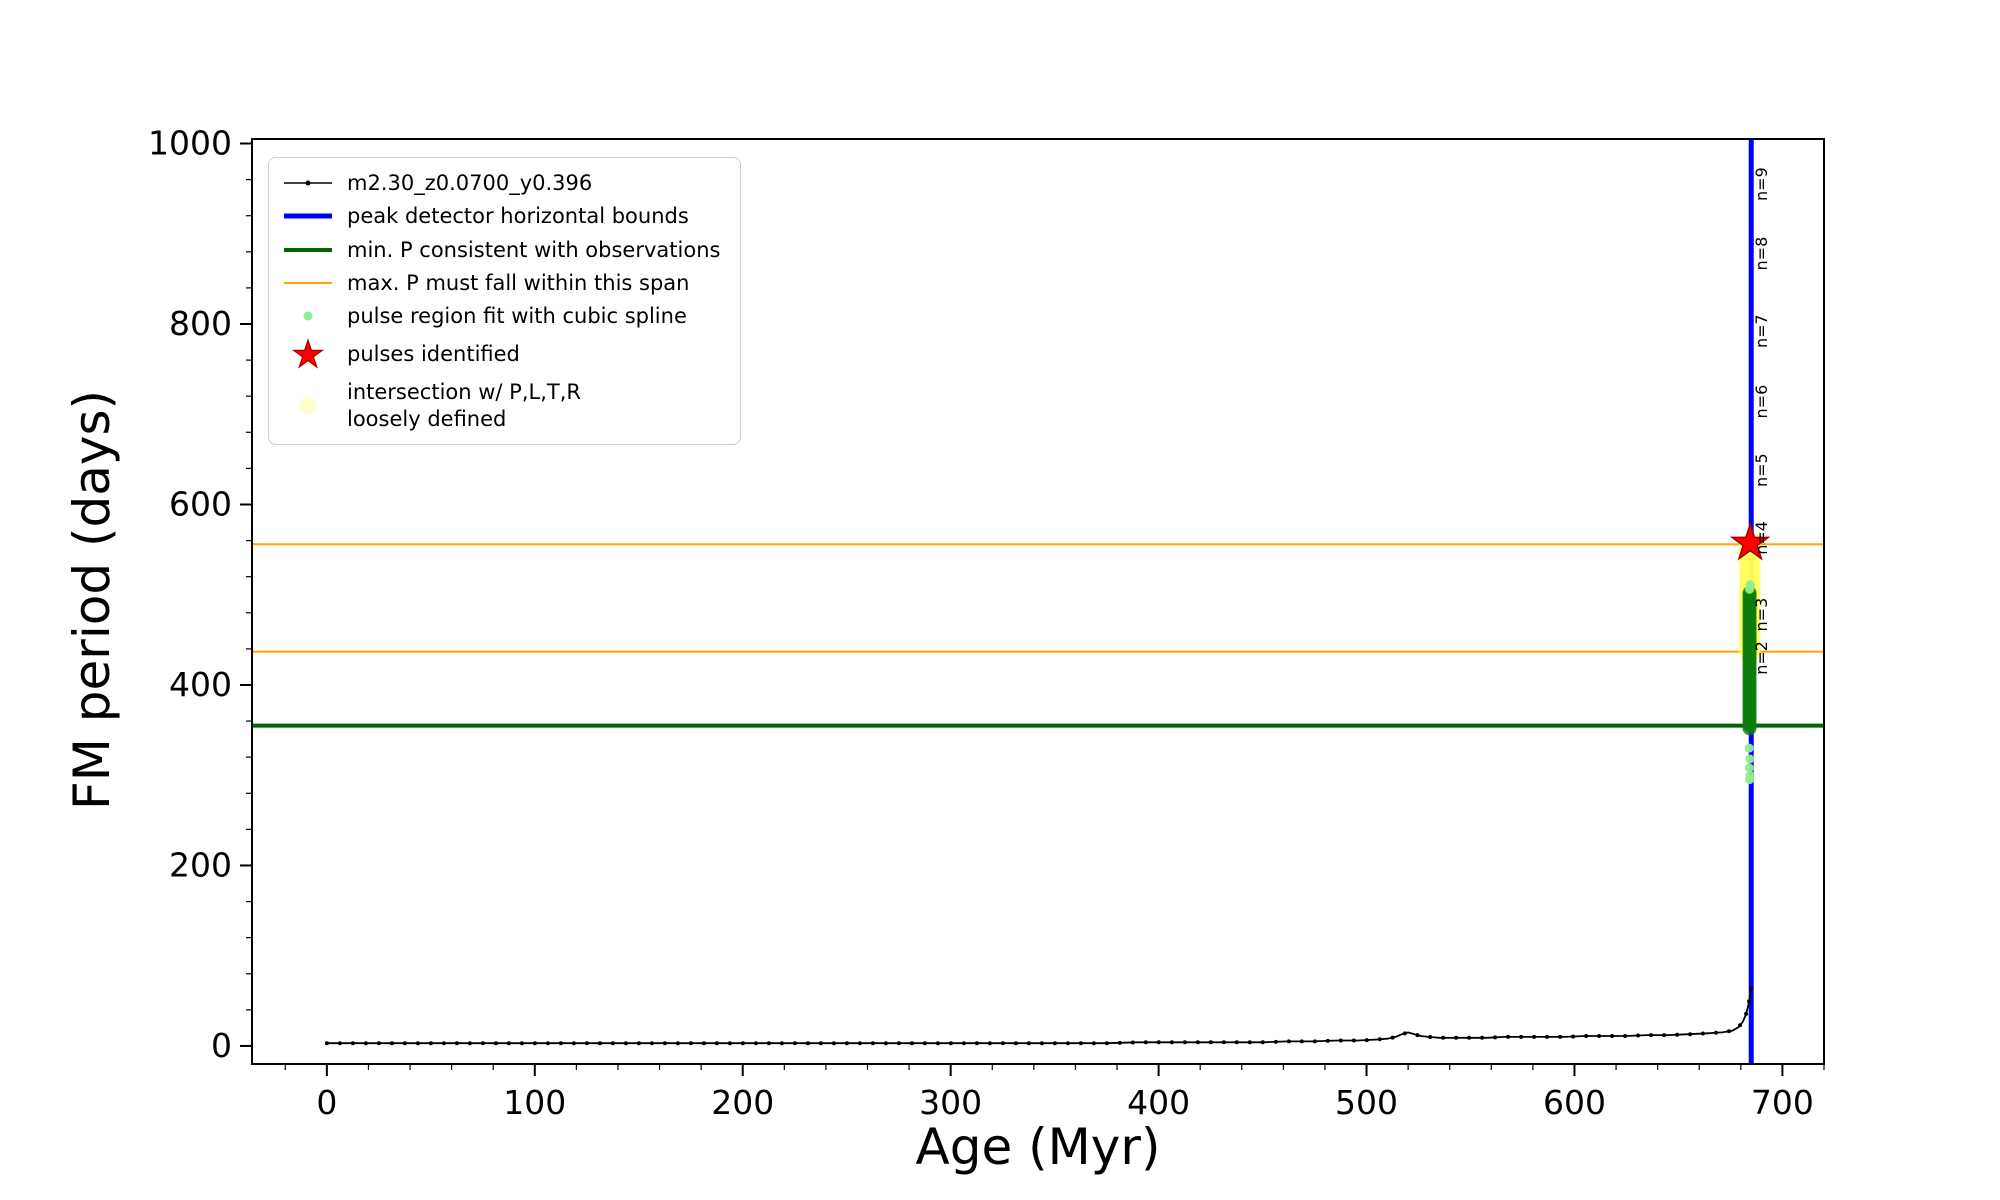 The image size is (2000, 1200). Describe the element at coordinates (1761, 538) in the screenshot. I see `pulse-label-n=4: n=4` at that location.